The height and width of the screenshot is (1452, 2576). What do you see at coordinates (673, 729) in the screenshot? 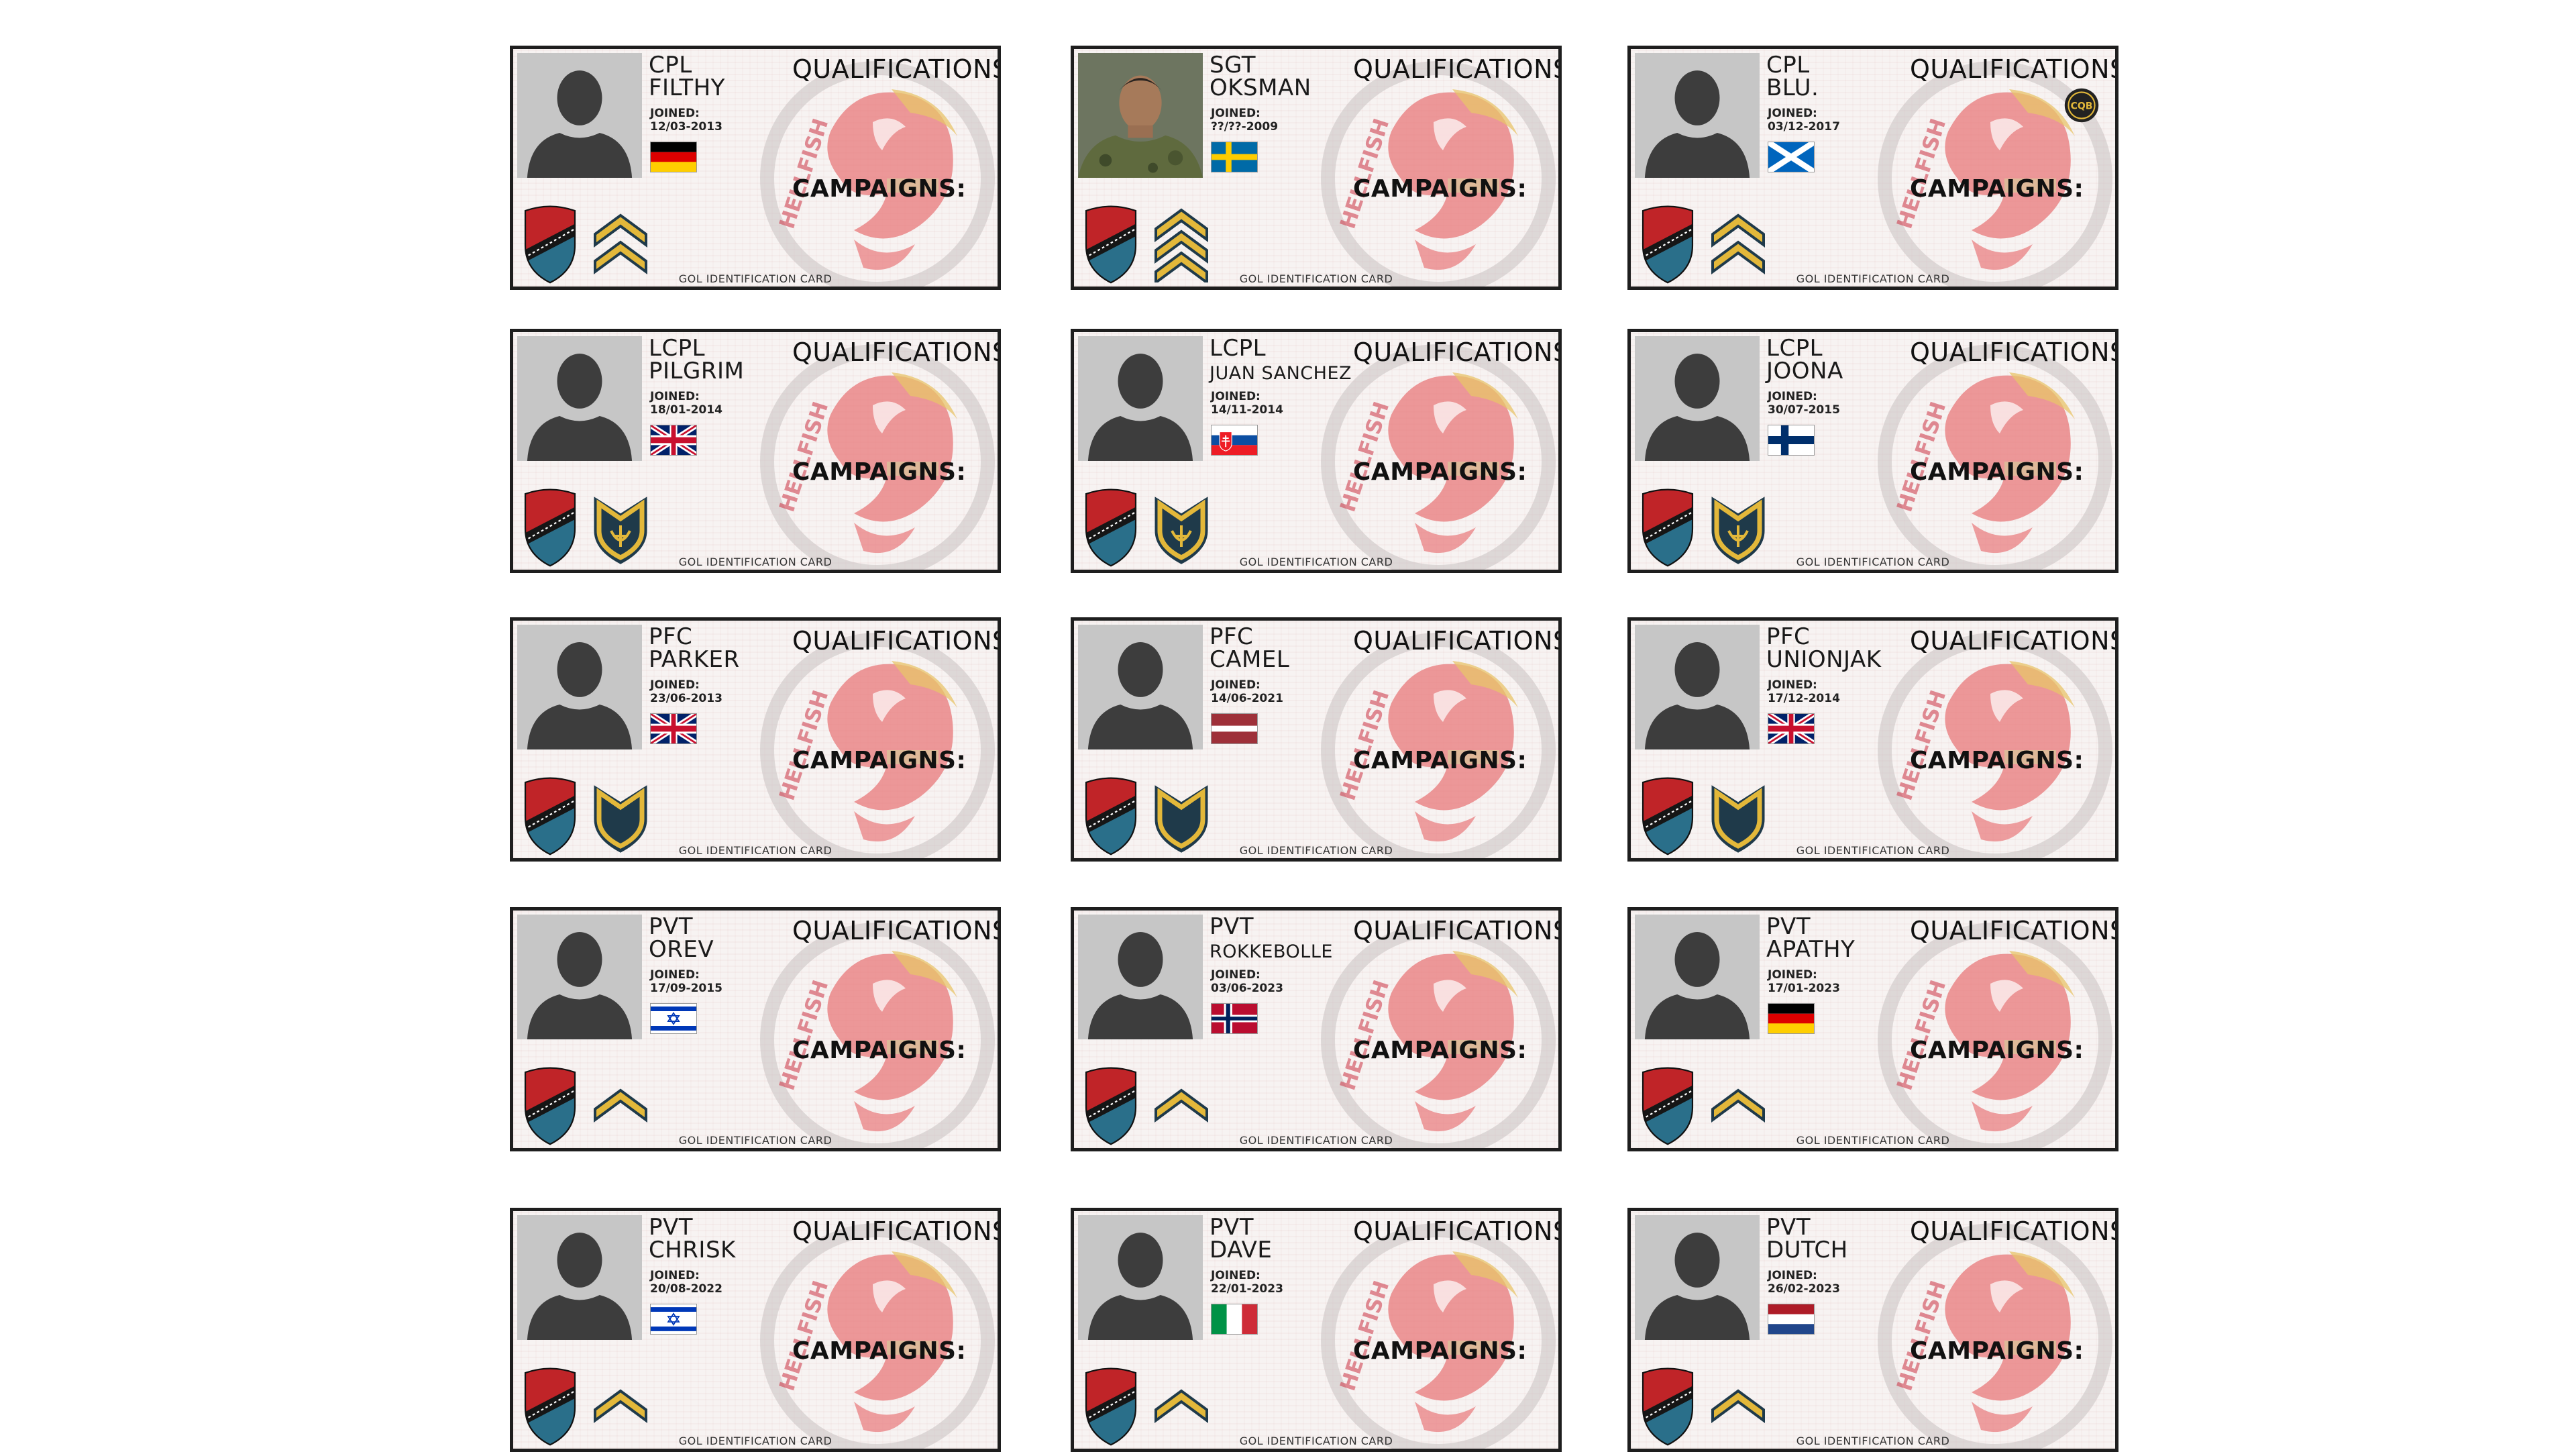
I see `uk-flag-icon` at bounding box center [673, 729].